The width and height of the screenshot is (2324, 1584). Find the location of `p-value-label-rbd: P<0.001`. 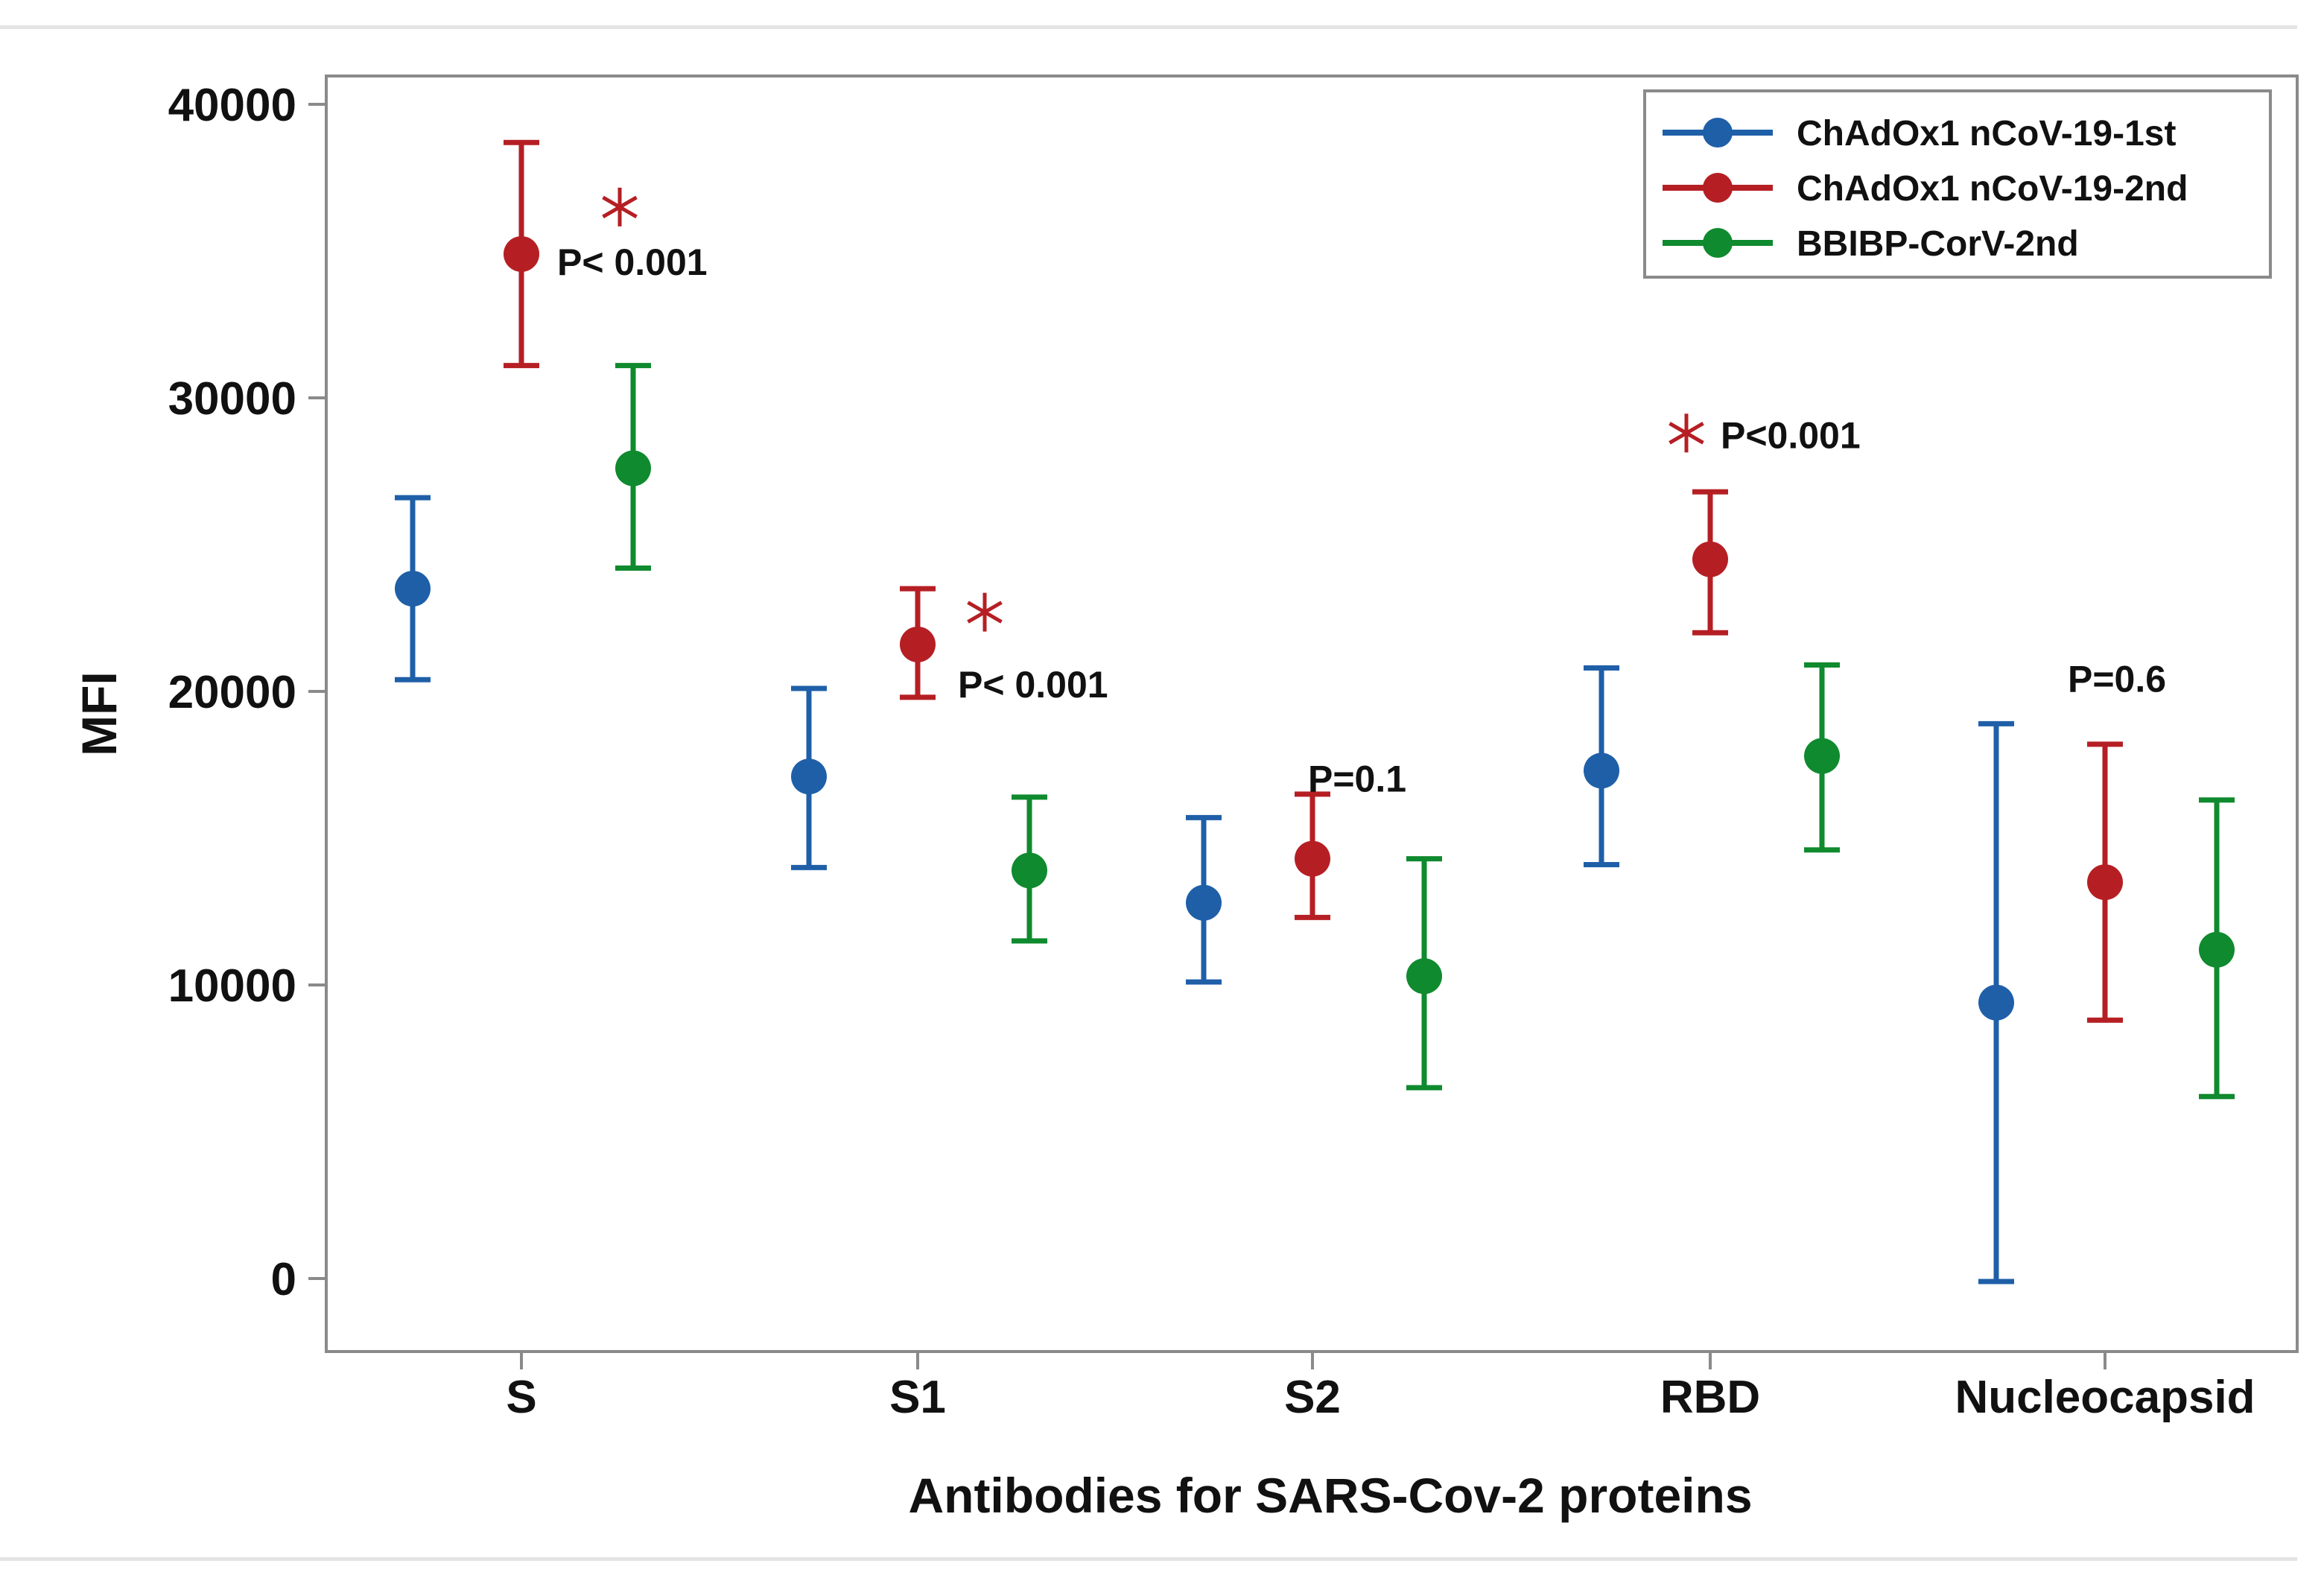

p-value-label-rbd: P<0.001 is located at coordinates (1791, 435).